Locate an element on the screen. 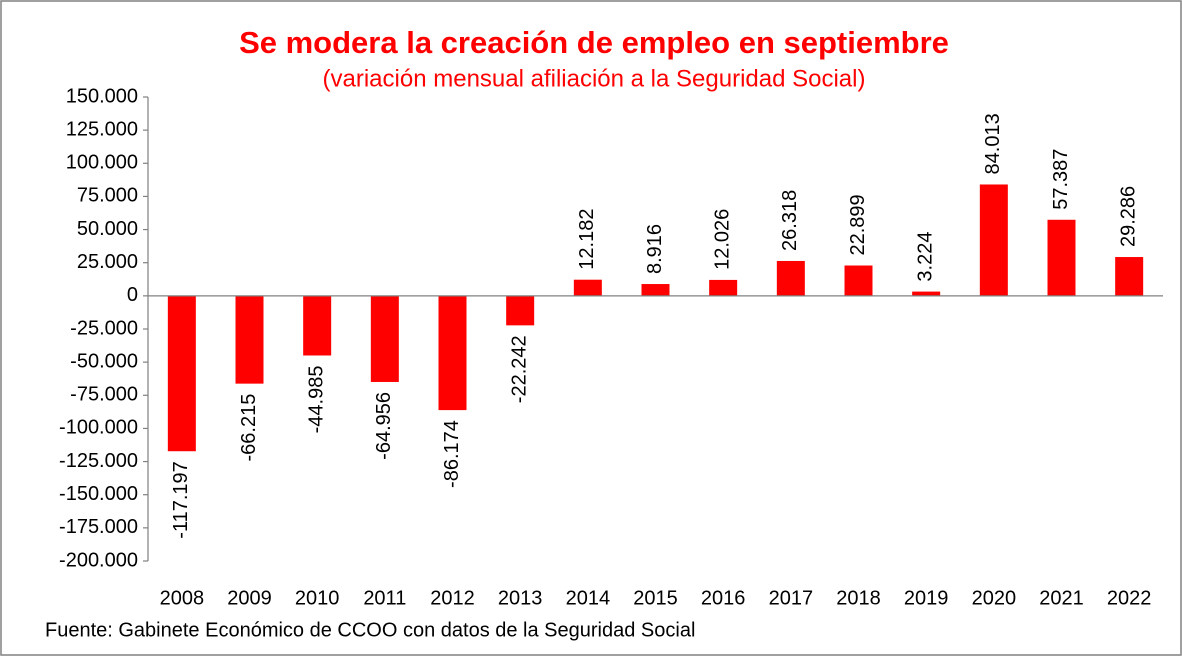 The height and width of the screenshot is (656, 1182). y-tick-label: -150.000 is located at coordinates (98, 494).